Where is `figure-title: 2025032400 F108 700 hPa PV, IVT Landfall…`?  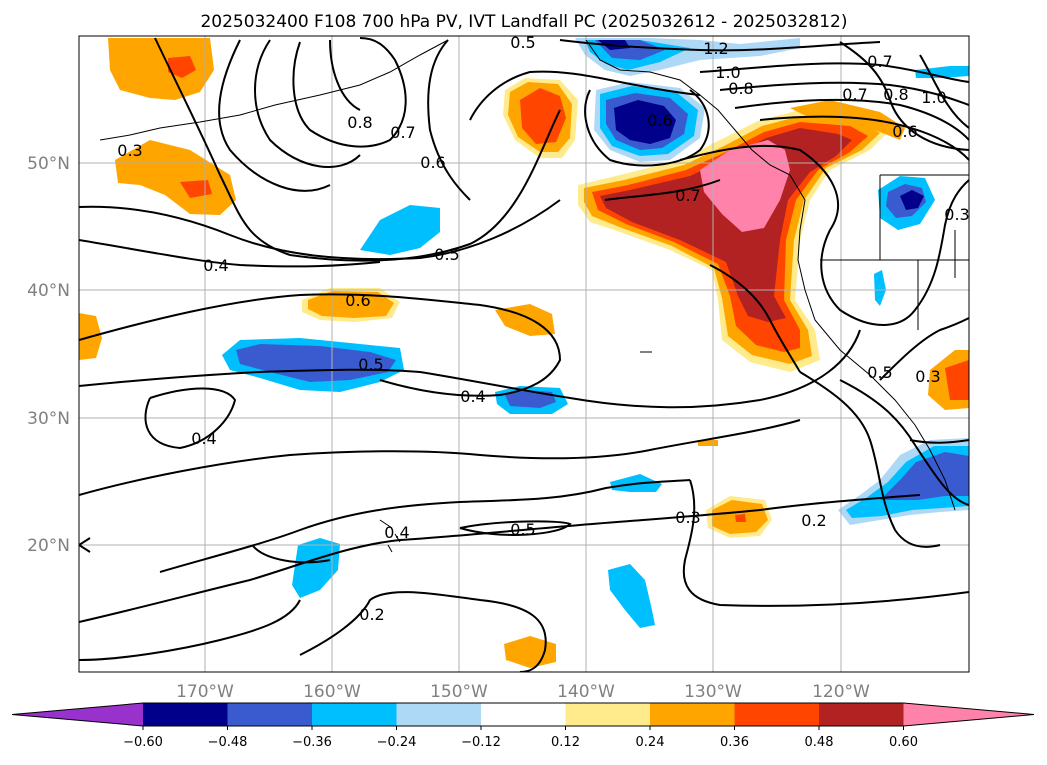
figure-title: 2025032400 F108 700 hPa PV, IVT Landfall… is located at coordinates (523, 22).